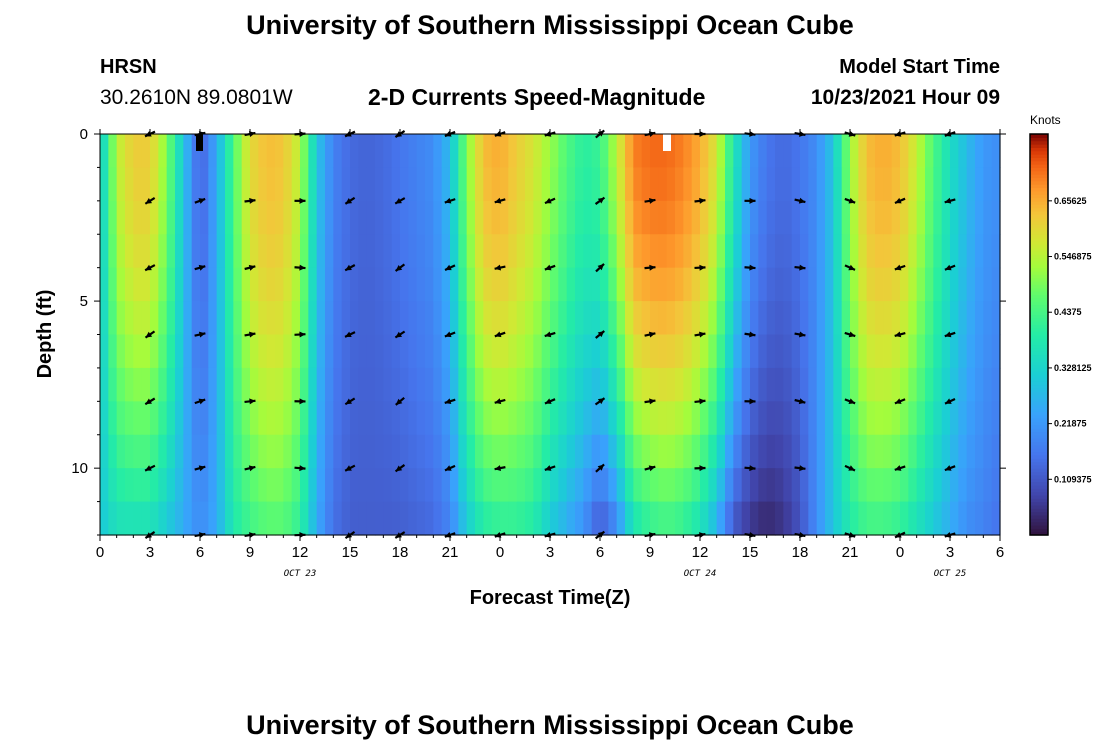 This screenshot has height=750, width=1100. I want to click on x-tick-label: 15, so click(750, 552).